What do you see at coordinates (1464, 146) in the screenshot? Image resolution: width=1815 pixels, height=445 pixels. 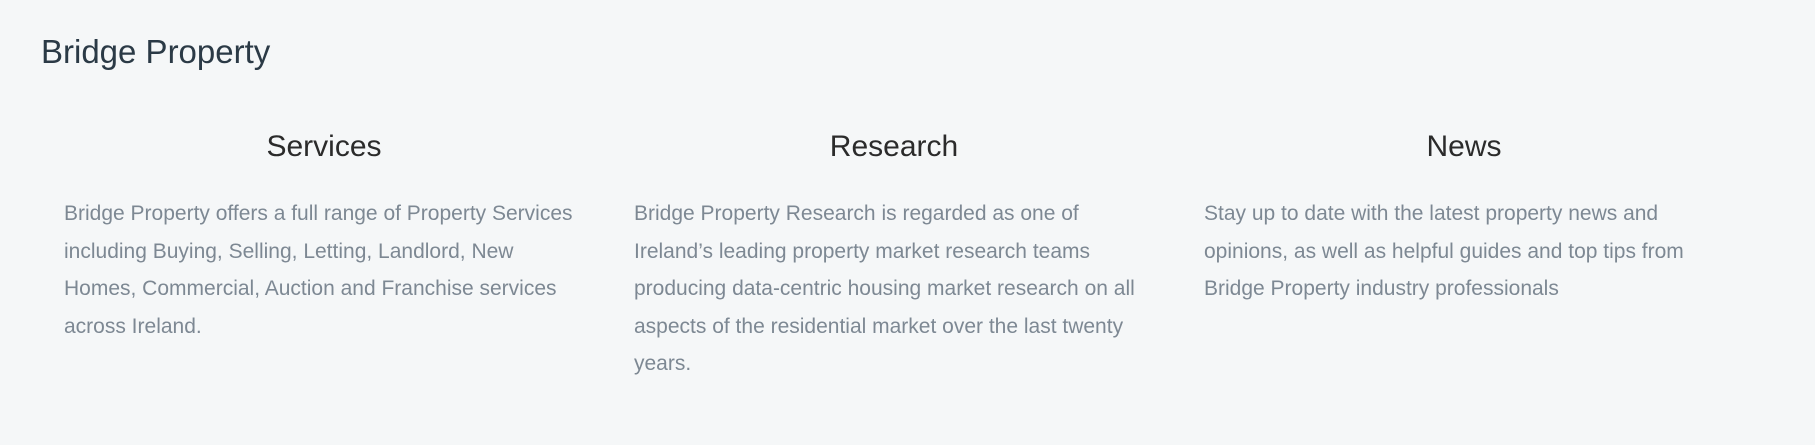 I see `news-heading: News` at bounding box center [1464, 146].